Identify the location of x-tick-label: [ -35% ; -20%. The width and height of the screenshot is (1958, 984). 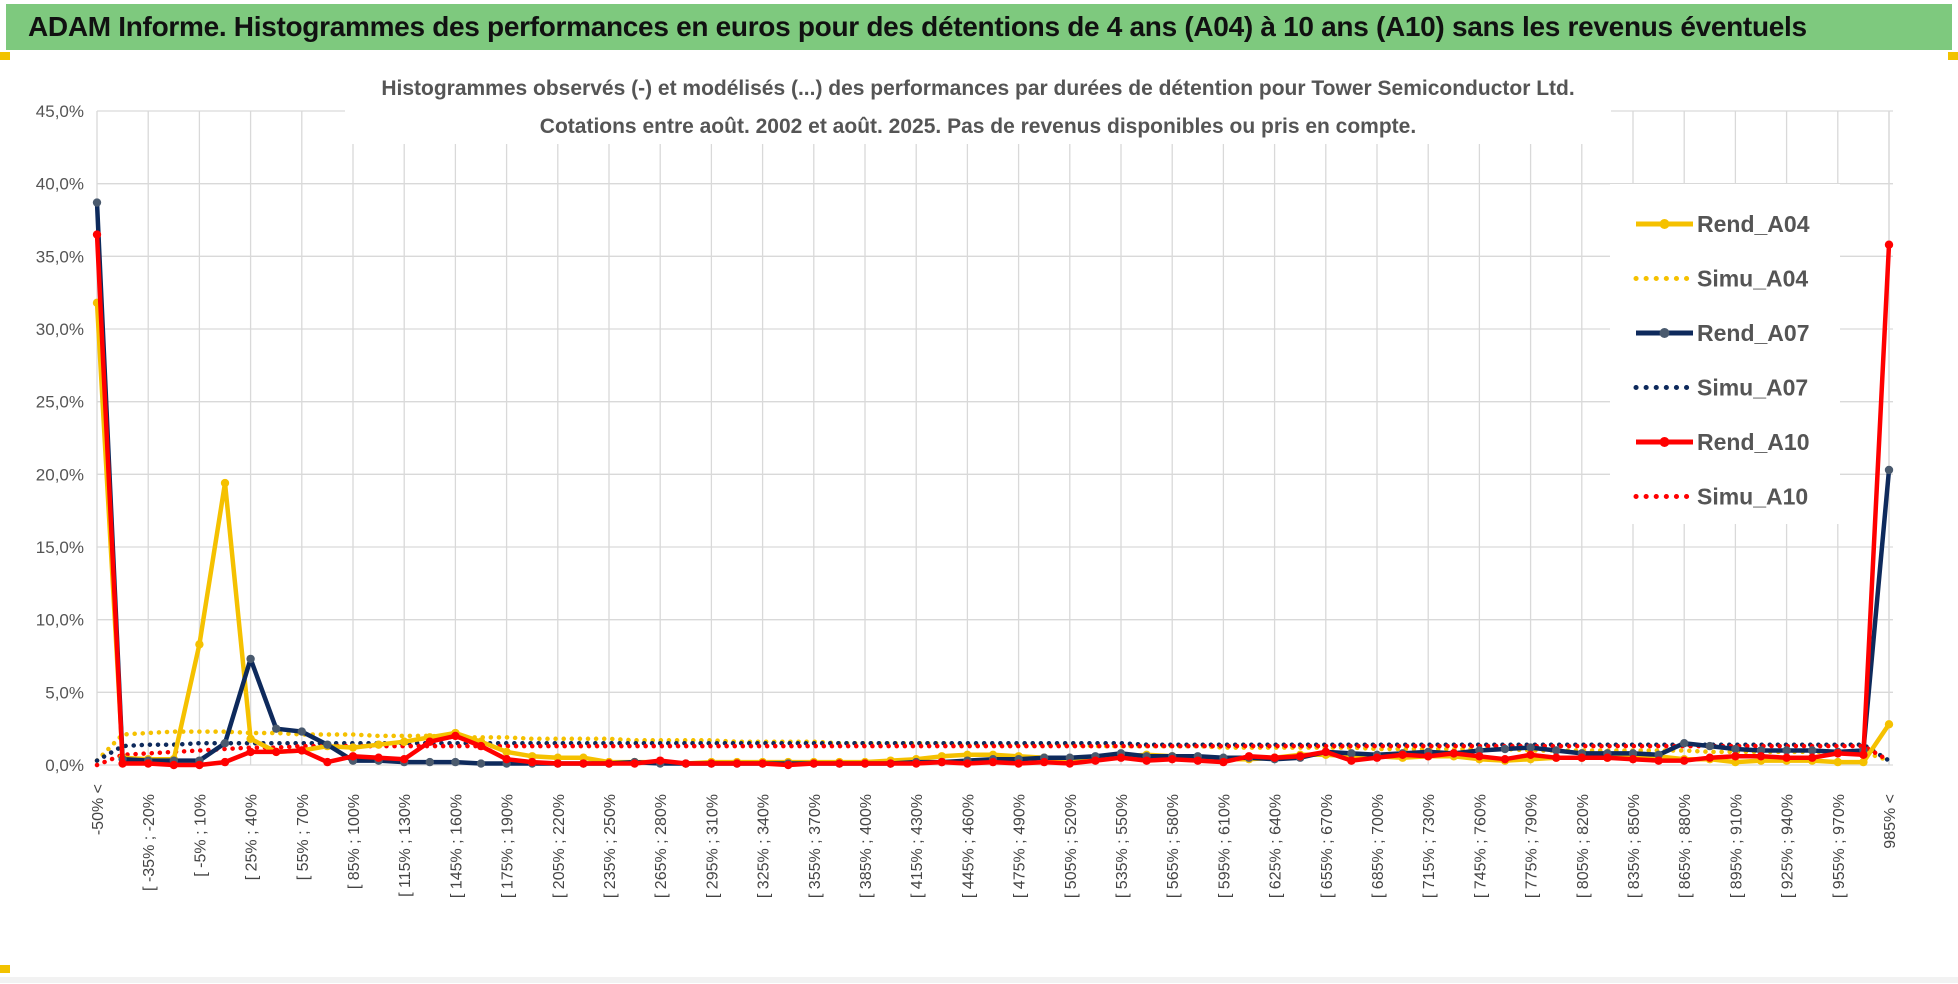
(149, 842).